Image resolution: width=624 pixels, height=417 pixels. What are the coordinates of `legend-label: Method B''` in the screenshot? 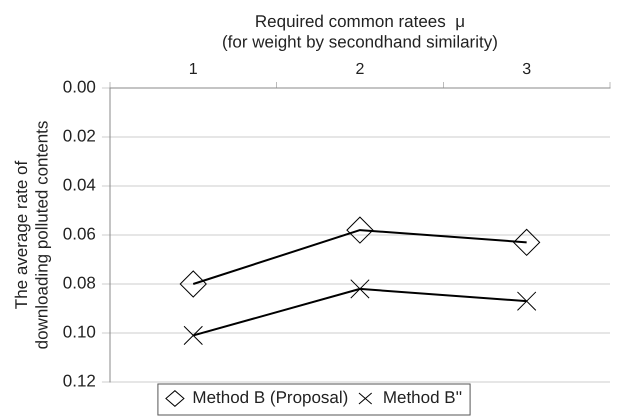 It's located at (422, 398).